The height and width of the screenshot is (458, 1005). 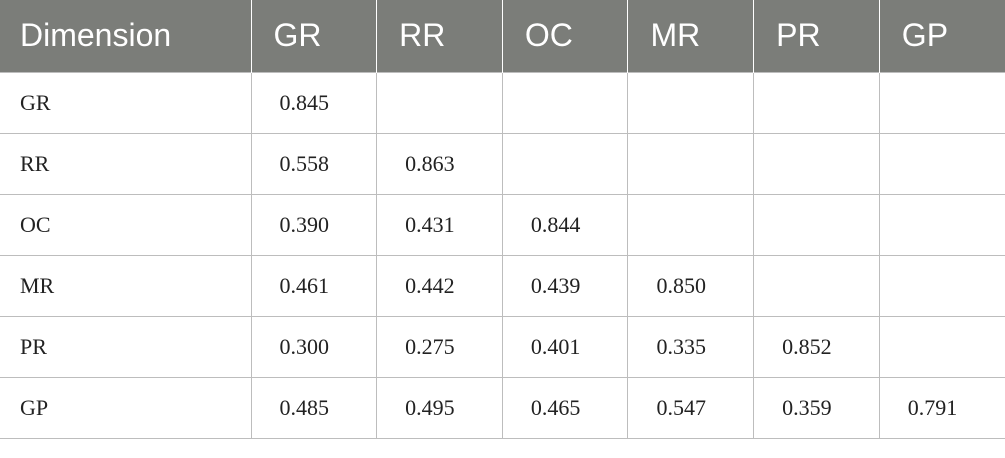 I want to click on table-cell: 0.465, so click(x=565, y=407).